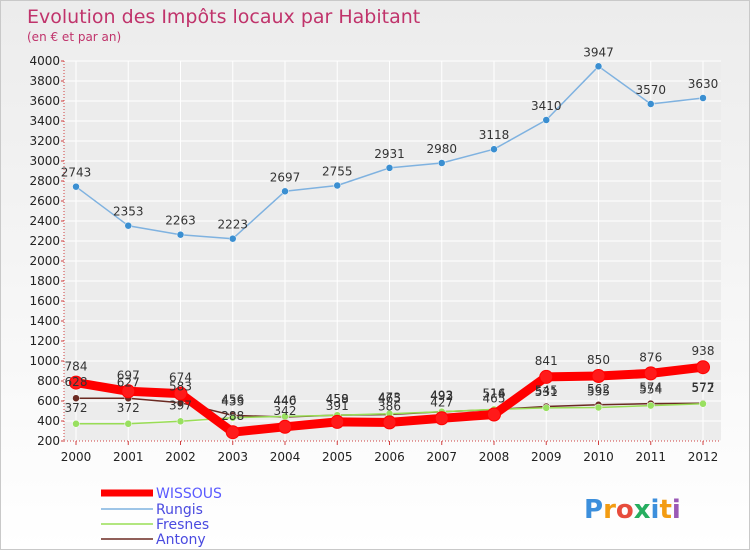 Image resolution: width=750 pixels, height=551 pixels. What do you see at coordinates (180, 405) in the screenshot?
I see `data-label-fresnes: 397` at bounding box center [180, 405].